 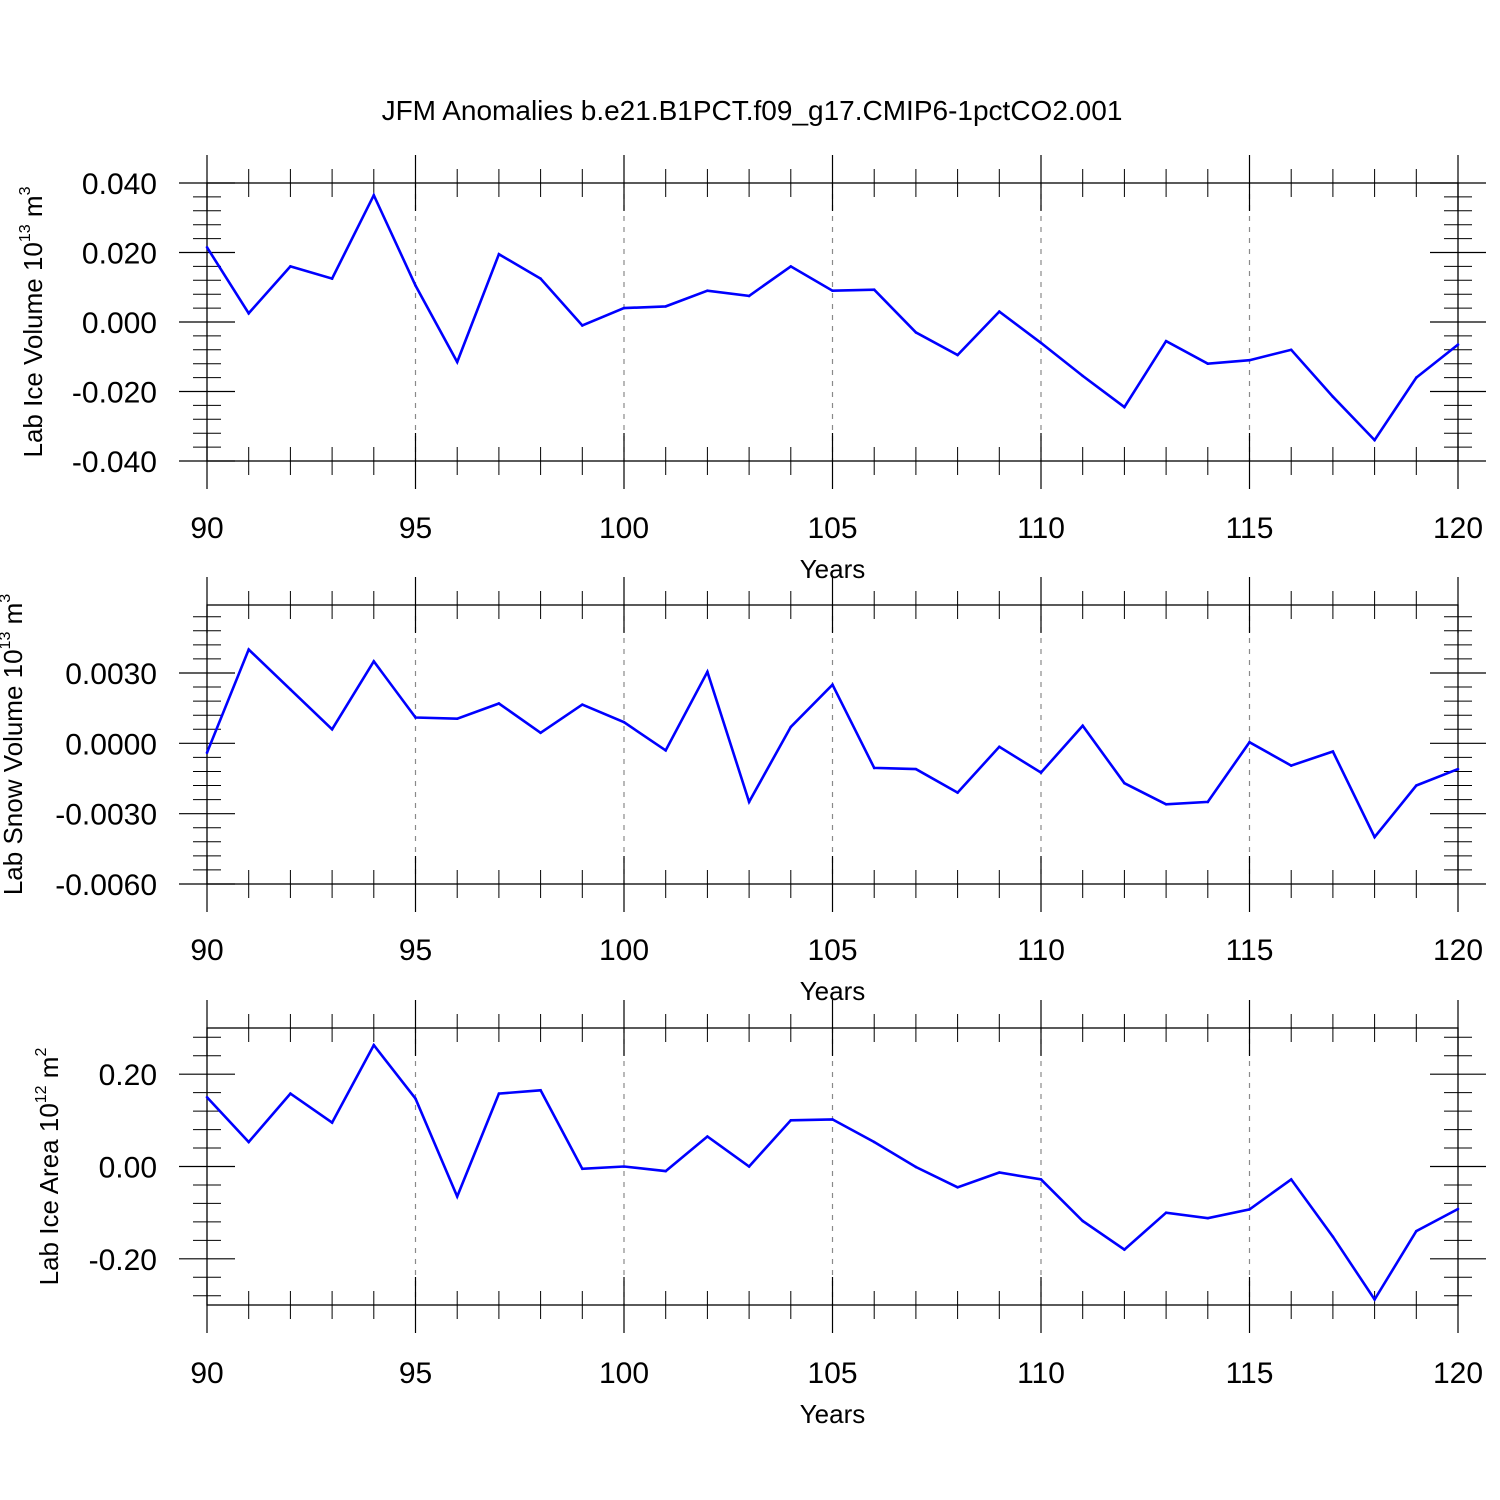 What do you see at coordinates (128, 1075) in the screenshot?
I see `y-tick-label: 0.20` at bounding box center [128, 1075].